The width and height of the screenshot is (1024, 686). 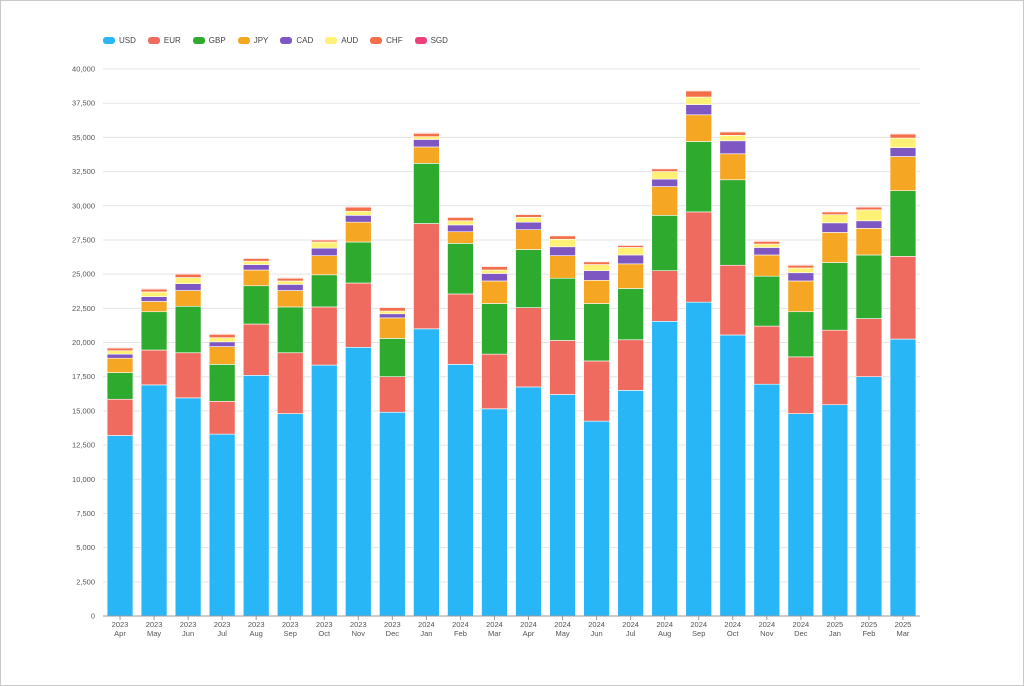 What do you see at coordinates (386, 40) in the screenshot?
I see `legend-item-chf: CHF` at bounding box center [386, 40].